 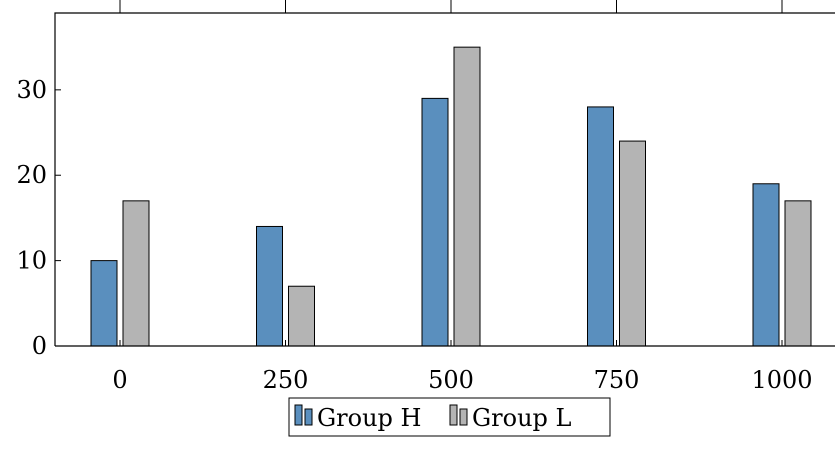 I want to click on x-tick-label: 750, so click(x=617, y=380).